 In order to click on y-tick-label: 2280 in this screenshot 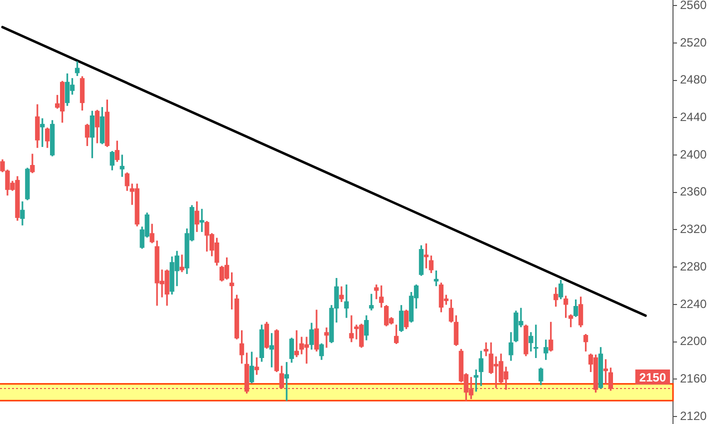, I will do `click(694, 266)`.